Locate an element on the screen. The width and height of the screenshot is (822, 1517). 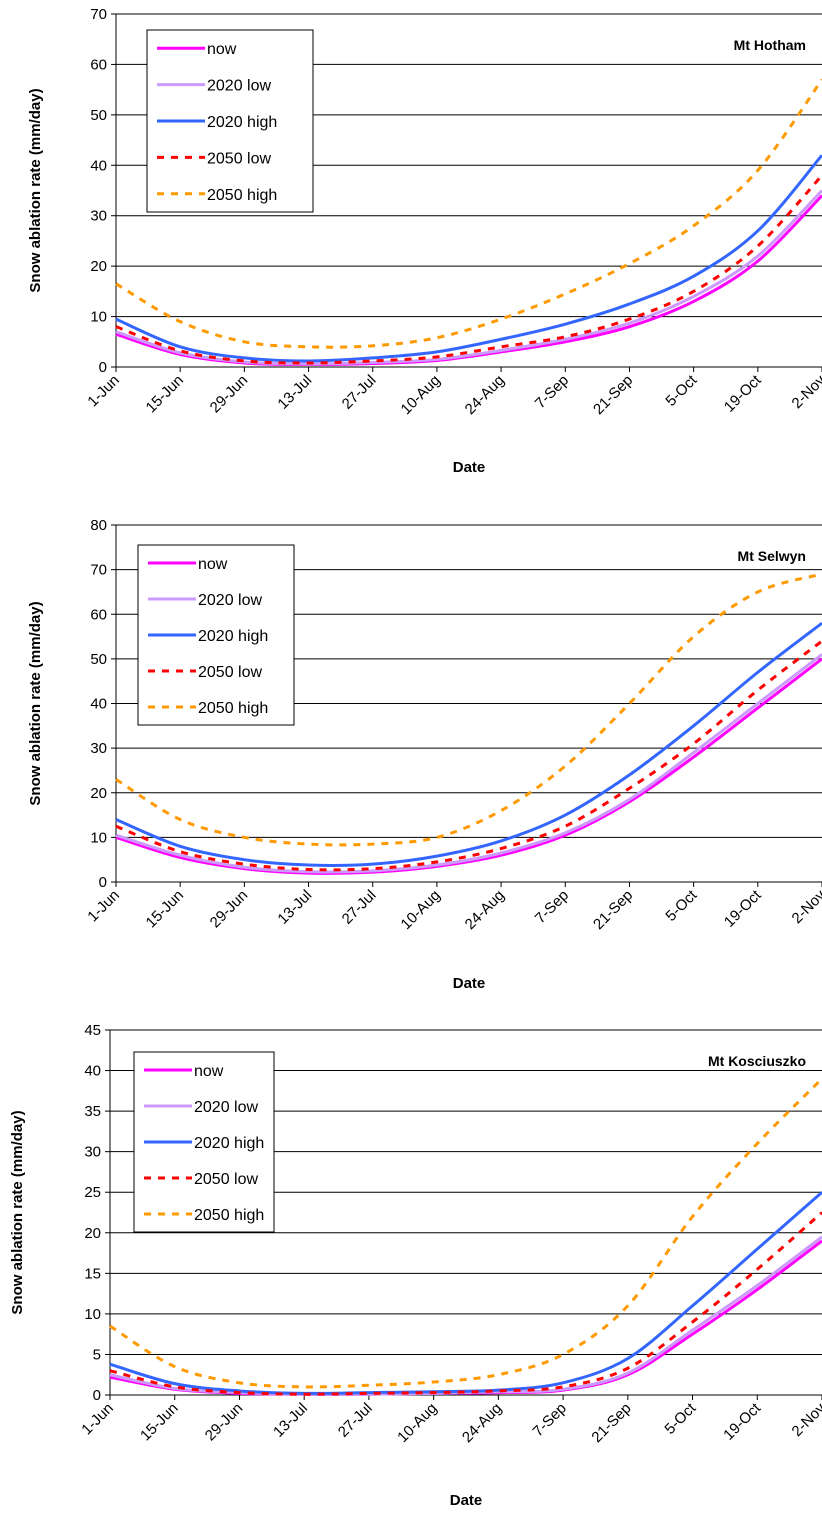
y-tick-label: 15 is located at coordinates (92, 1273).